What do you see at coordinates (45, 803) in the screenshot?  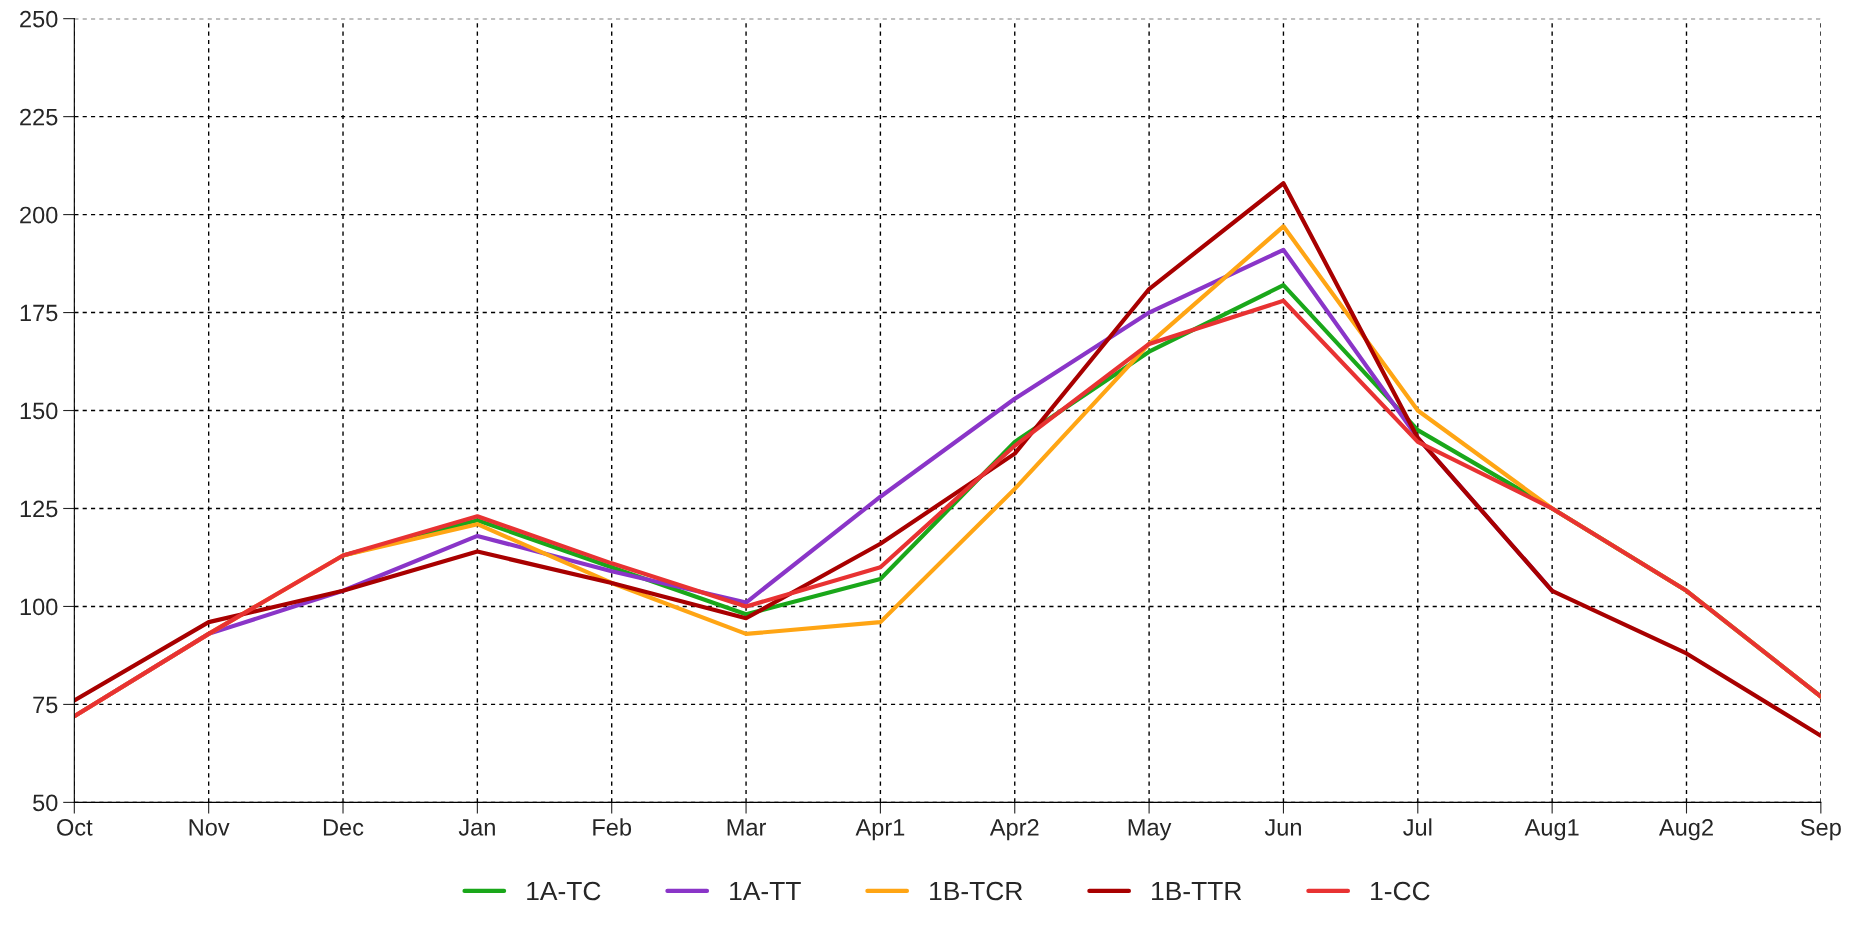 I see `y-tick-label: 50` at bounding box center [45, 803].